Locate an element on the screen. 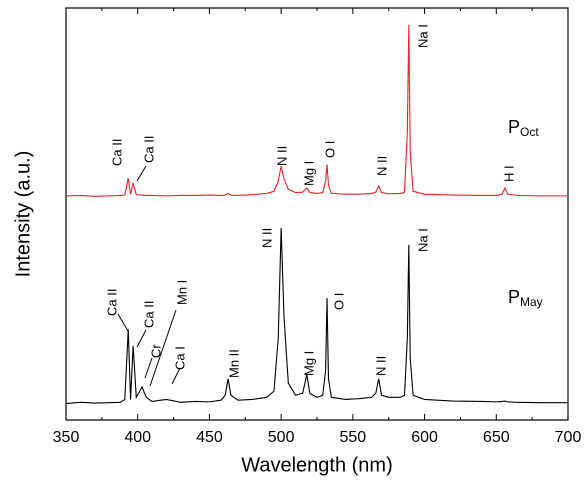 The image size is (587, 488). legend-label: PMay is located at coordinates (525, 298).